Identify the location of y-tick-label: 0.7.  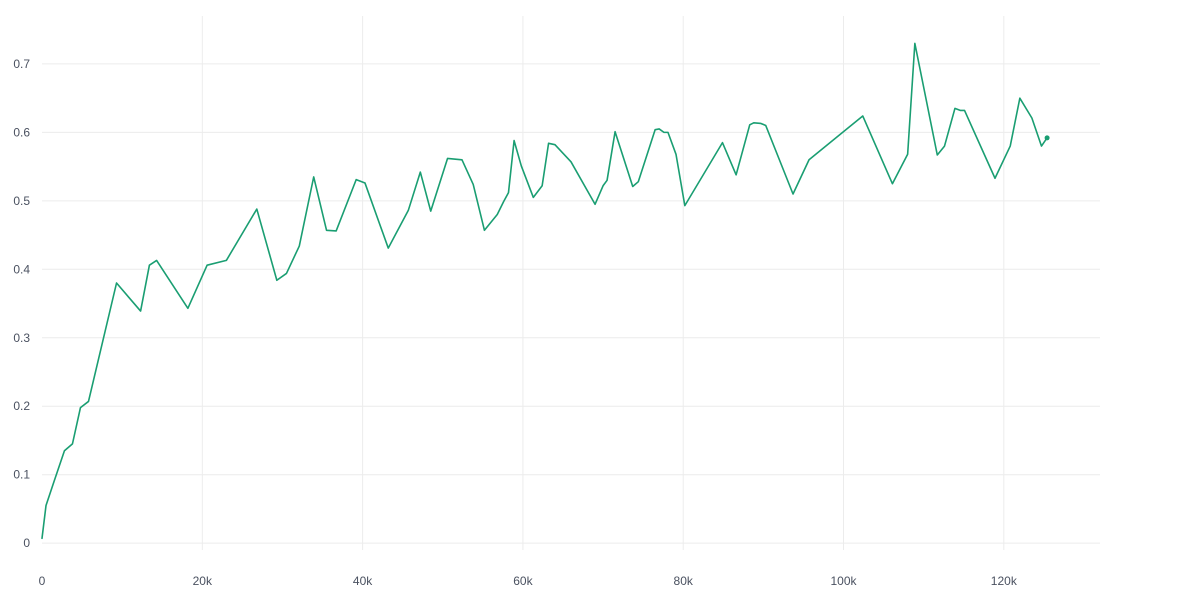
(21, 64).